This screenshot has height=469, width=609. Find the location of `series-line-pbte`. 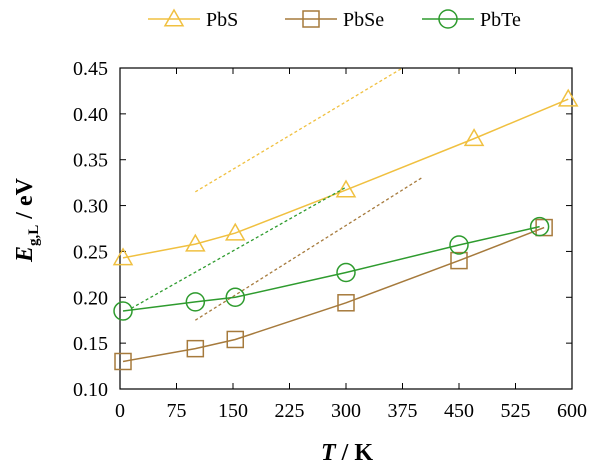

series-line-pbte is located at coordinates (331, 268).